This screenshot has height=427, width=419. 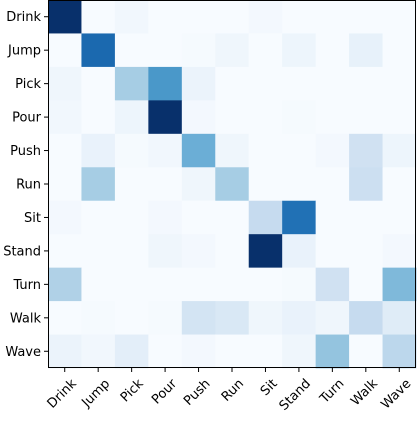 What do you see at coordinates (28, 84) in the screenshot?
I see `y-tick-label-pick: Pick` at bounding box center [28, 84].